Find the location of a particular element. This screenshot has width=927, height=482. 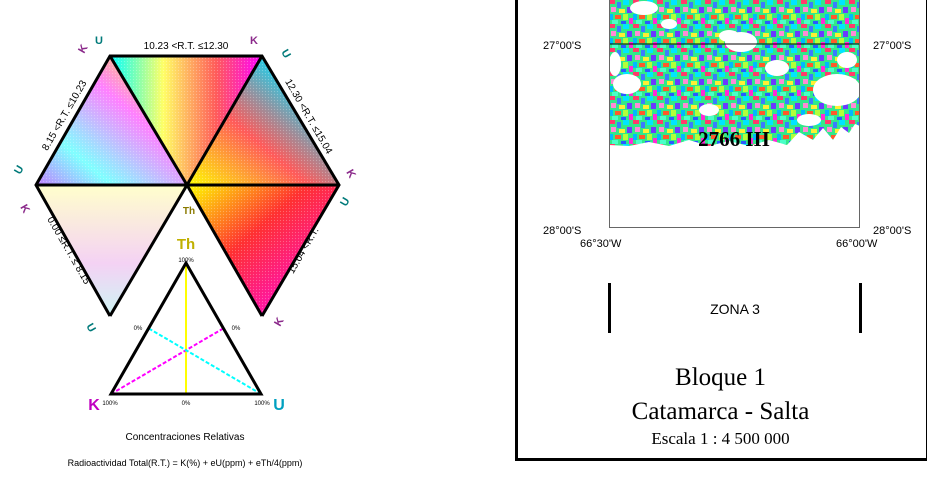

ternary-right-0pct: 0% is located at coordinates (236, 329).